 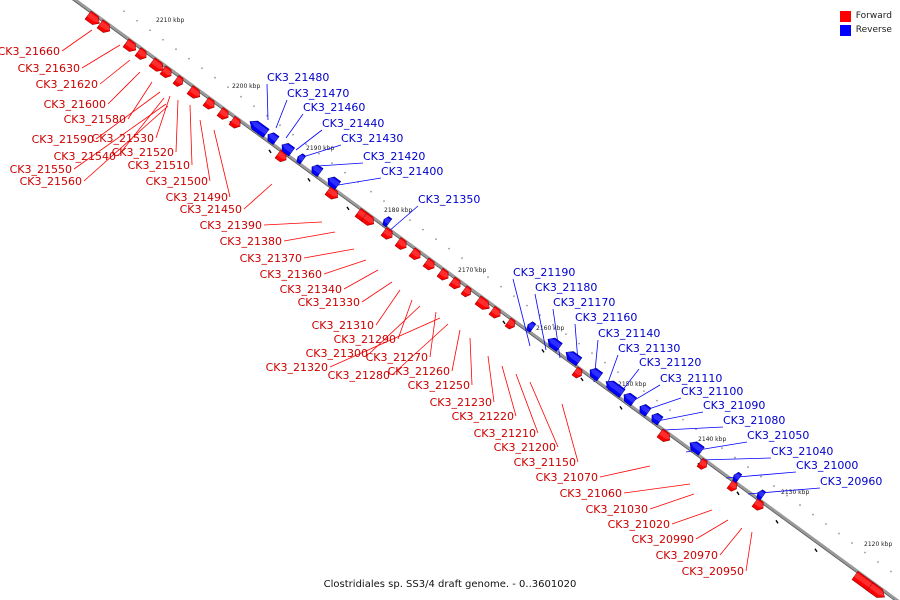 I want to click on reverse-gene-label: CK3_21140, so click(x=629, y=333).